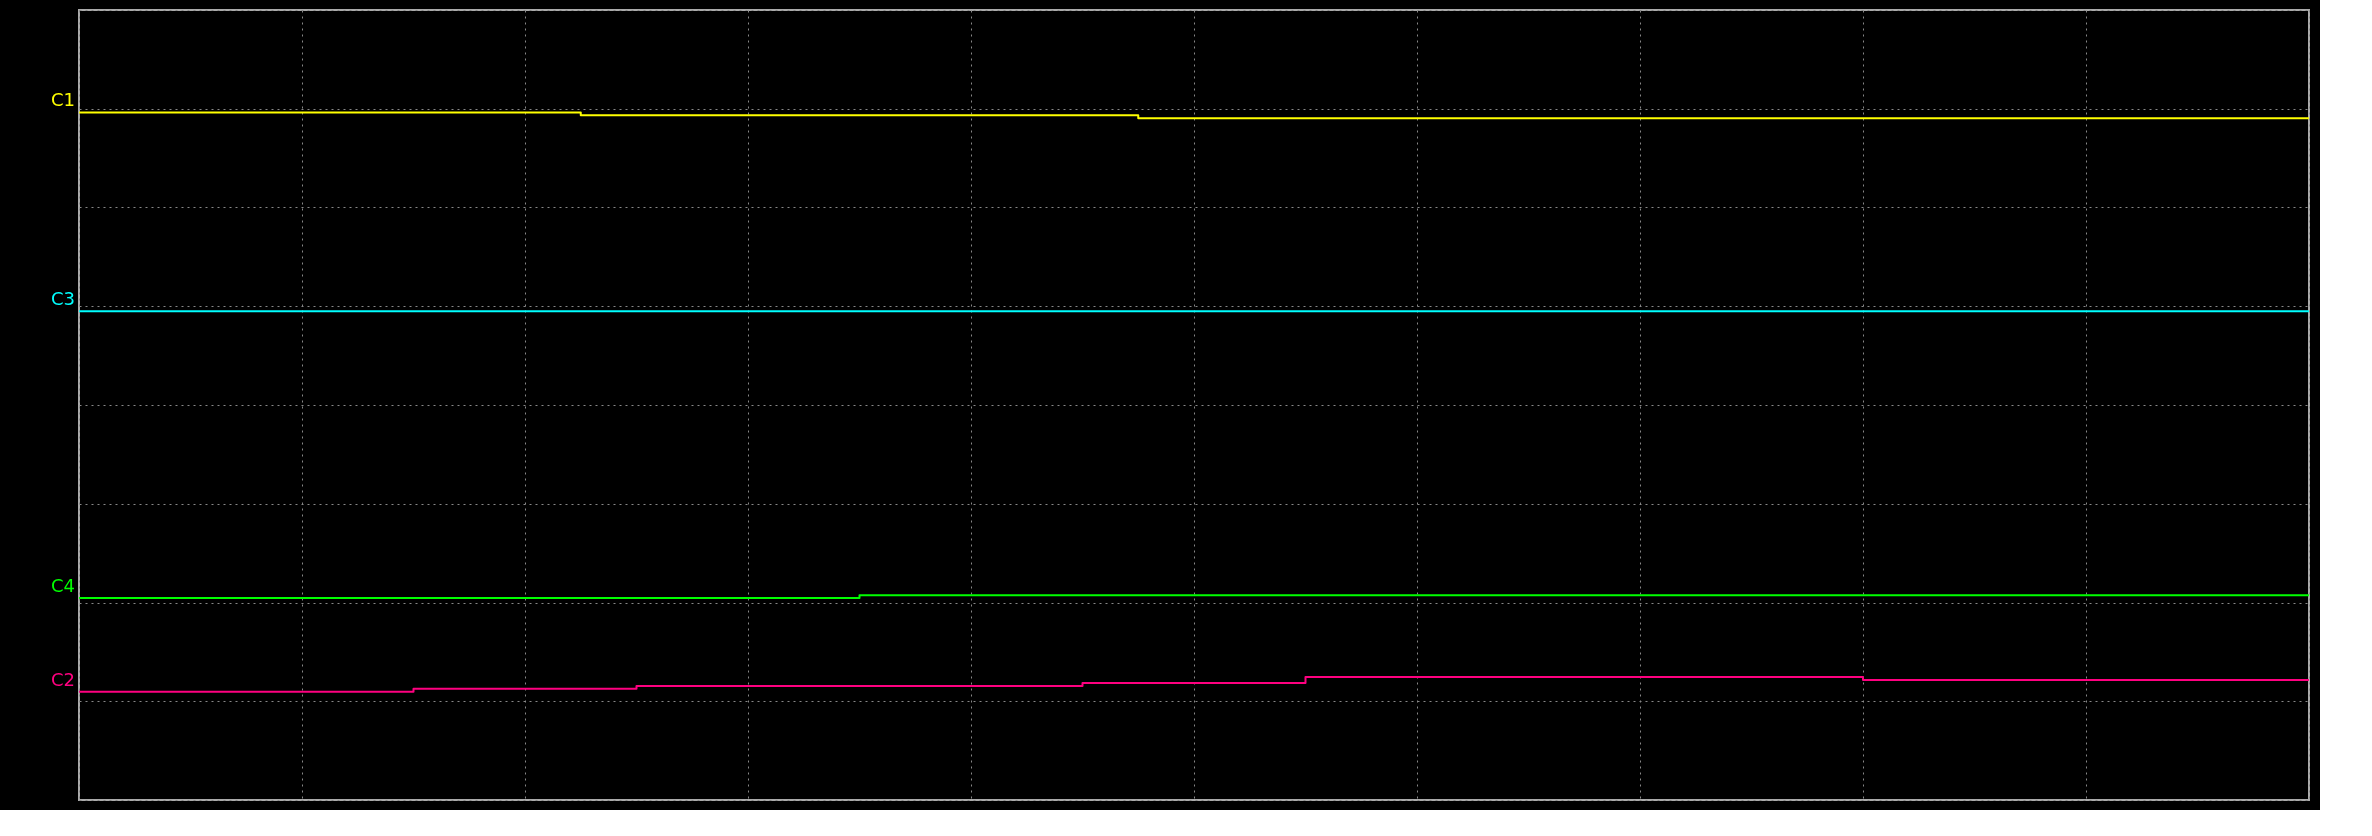  What do you see at coordinates (62, 586) in the screenshot?
I see `series-label: C4` at bounding box center [62, 586].